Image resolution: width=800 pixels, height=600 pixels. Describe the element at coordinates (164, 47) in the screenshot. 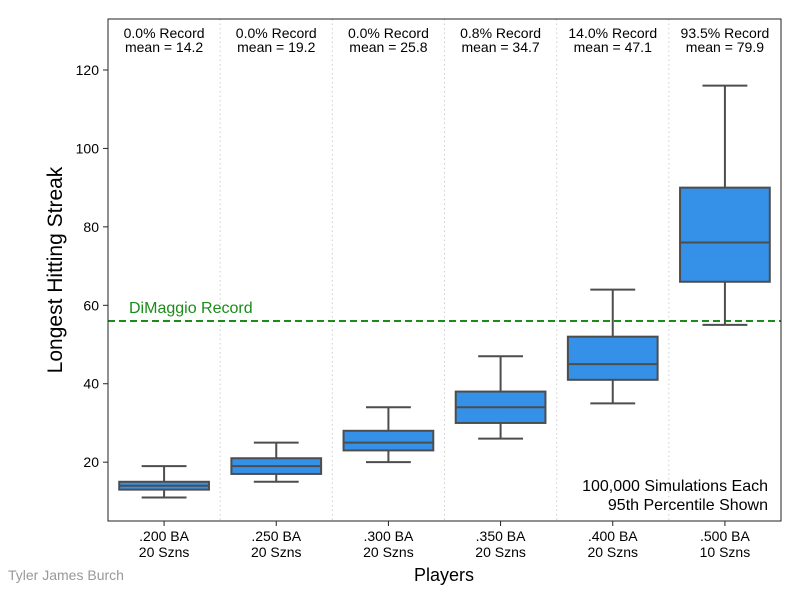

I see `mean-label: mean = 14.2` at that location.